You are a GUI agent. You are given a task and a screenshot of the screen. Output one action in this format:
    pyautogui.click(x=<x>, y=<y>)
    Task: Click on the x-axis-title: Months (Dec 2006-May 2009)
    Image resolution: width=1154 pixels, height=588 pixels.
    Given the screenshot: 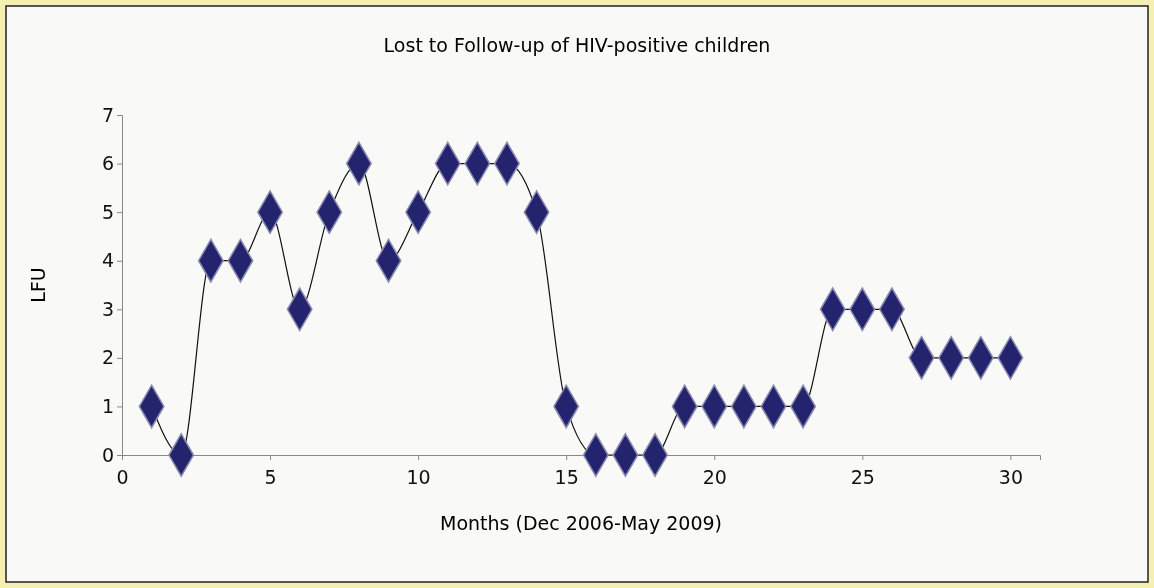 What is the action you would take?
    pyautogui.click(x=581, y=523)
    